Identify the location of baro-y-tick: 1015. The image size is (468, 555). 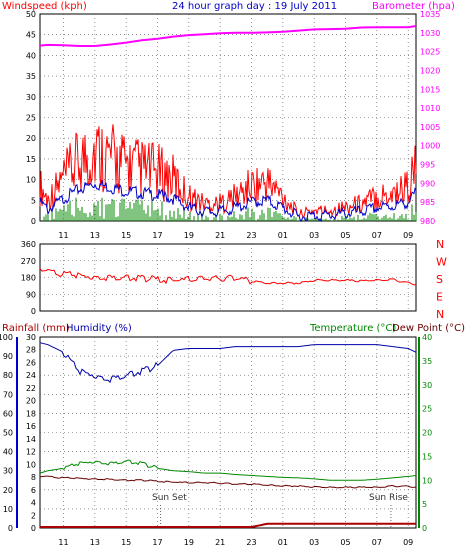
(430, 89).